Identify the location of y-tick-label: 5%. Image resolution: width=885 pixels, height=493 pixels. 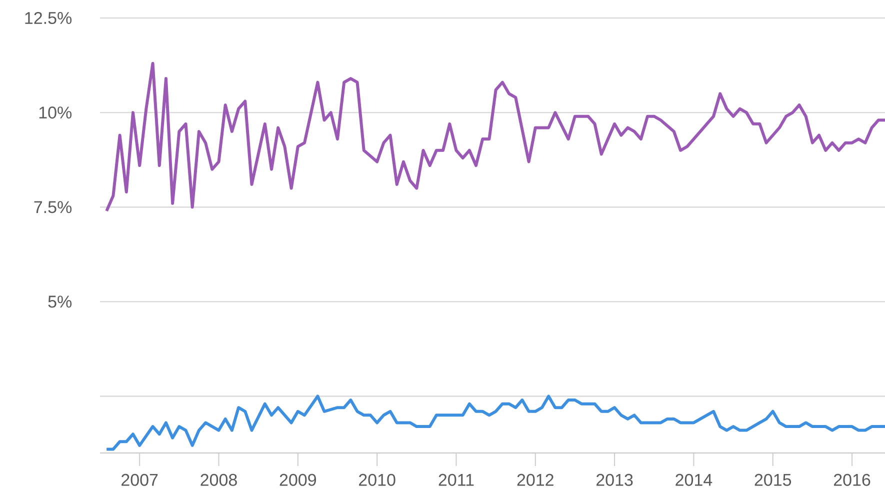
(60, 302).